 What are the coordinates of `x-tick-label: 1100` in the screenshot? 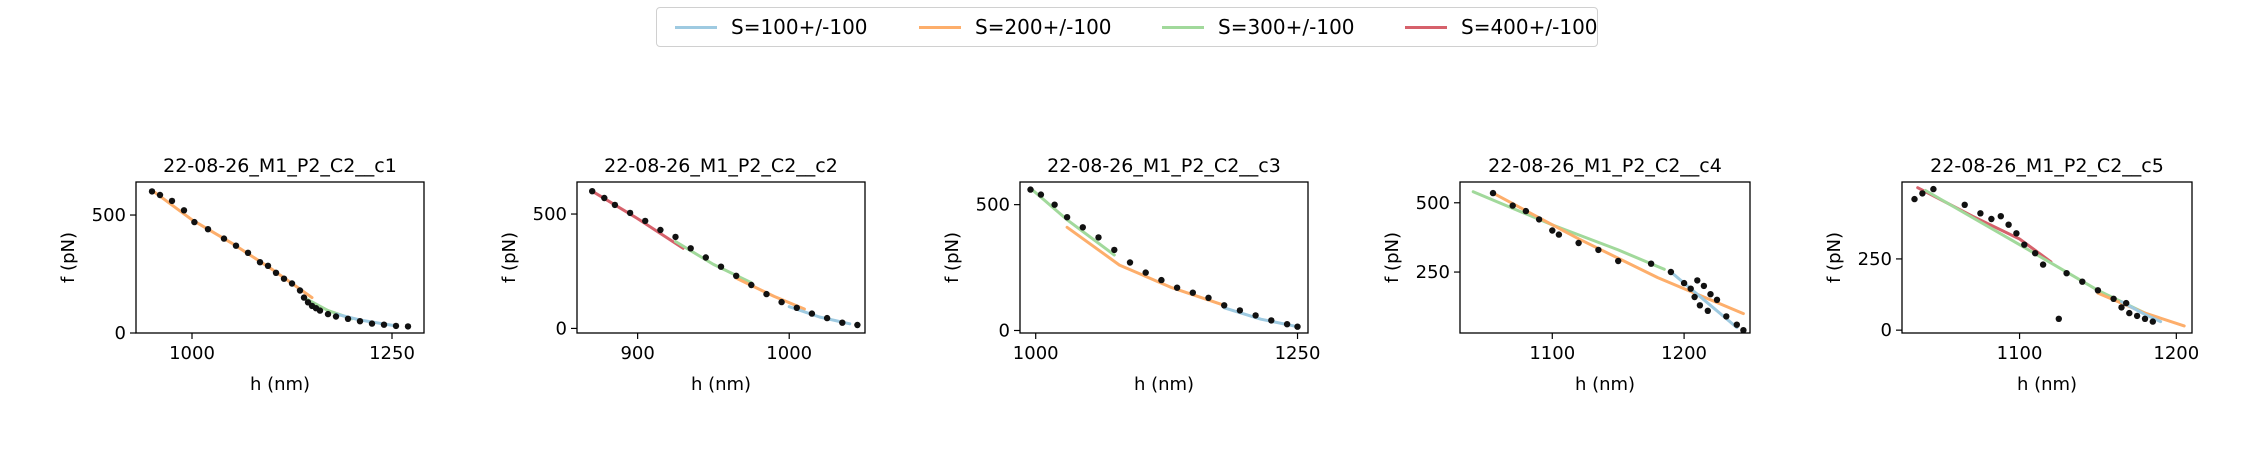 It's located at (1552, 353).